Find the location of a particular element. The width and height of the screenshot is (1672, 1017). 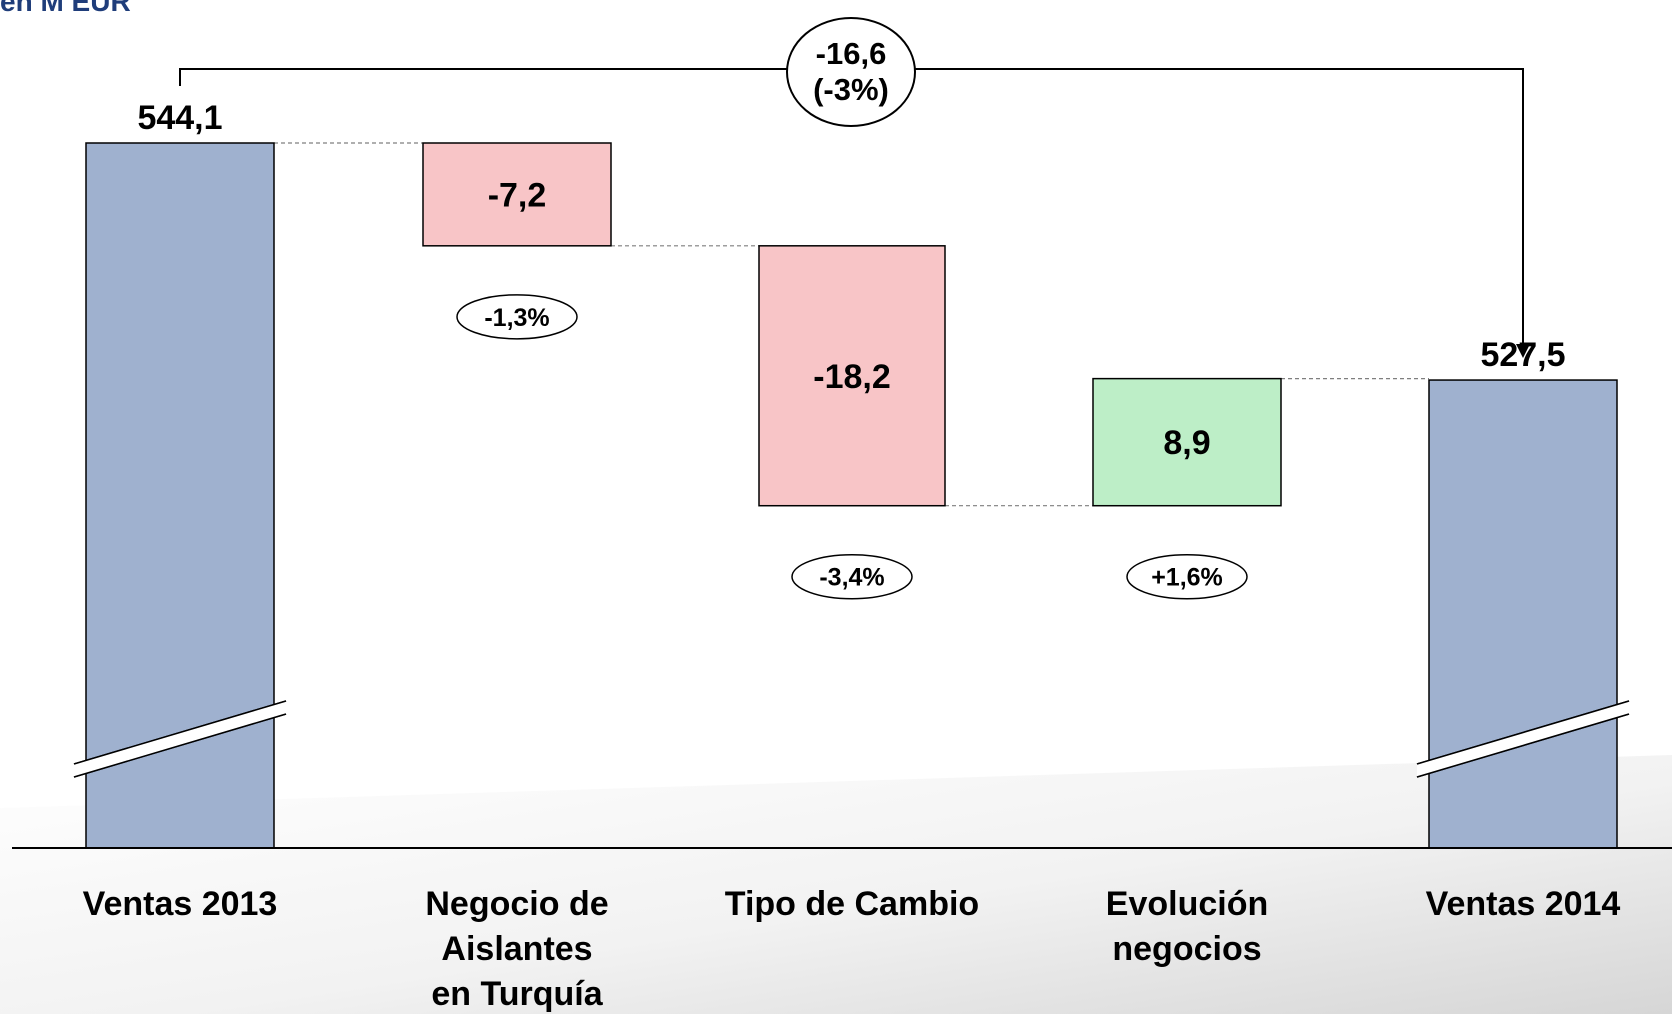

category-label-1: Ventas 2013 is located at coordinates (180, 904).